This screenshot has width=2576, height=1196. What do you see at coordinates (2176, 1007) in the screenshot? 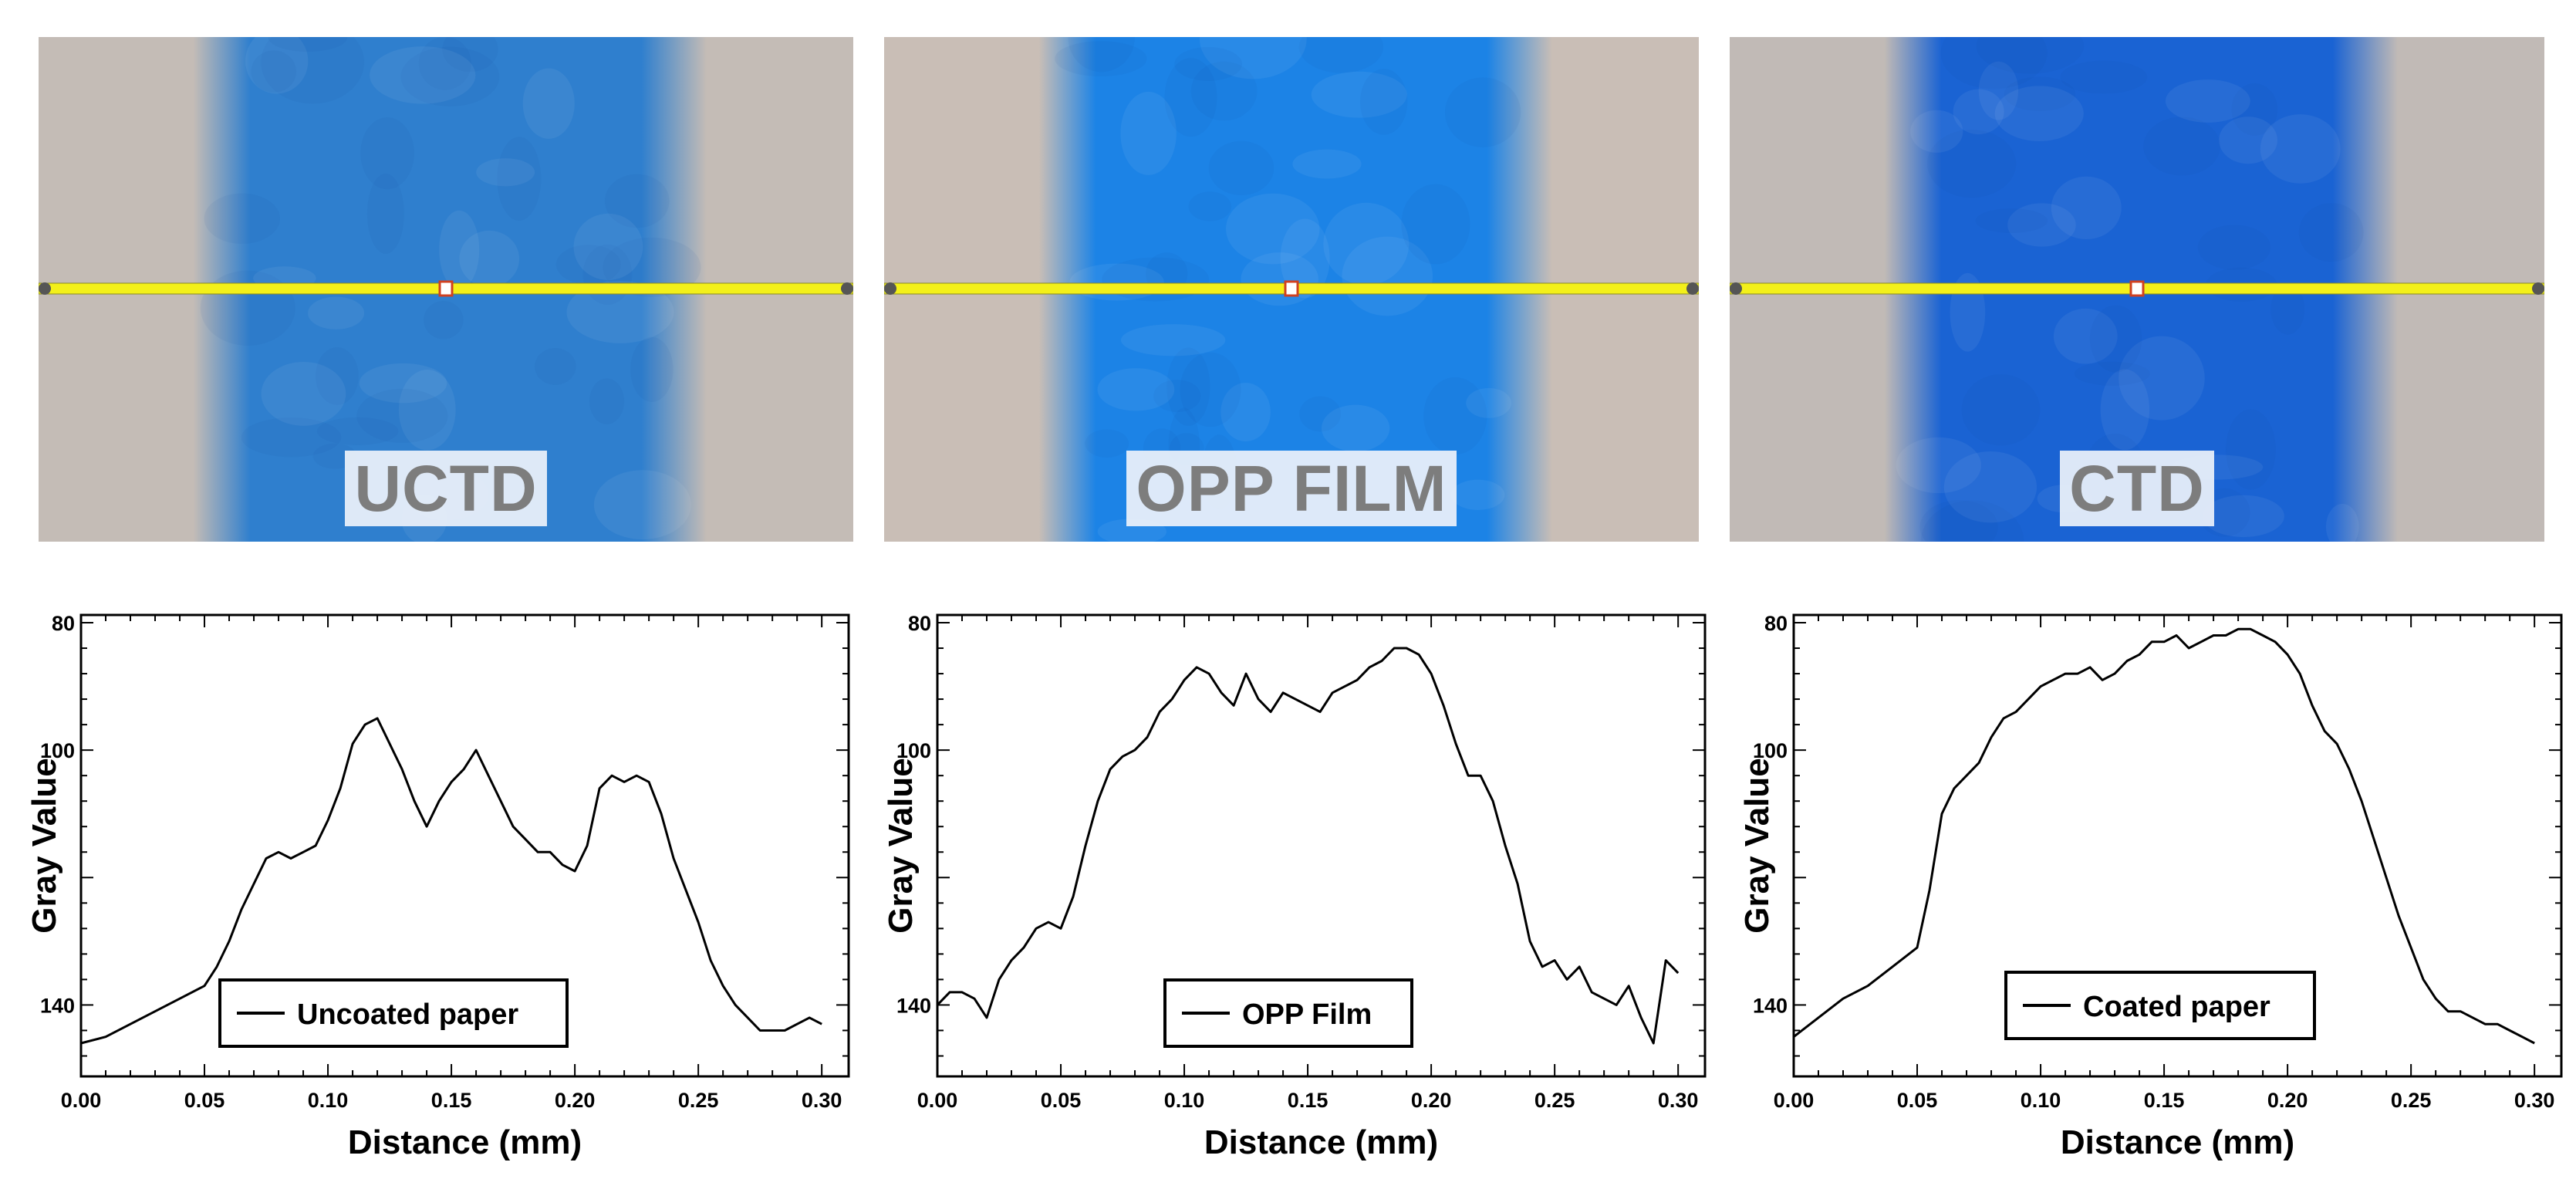
I see `legend-label: Coated paper` at bounding box center [2176, 1007].